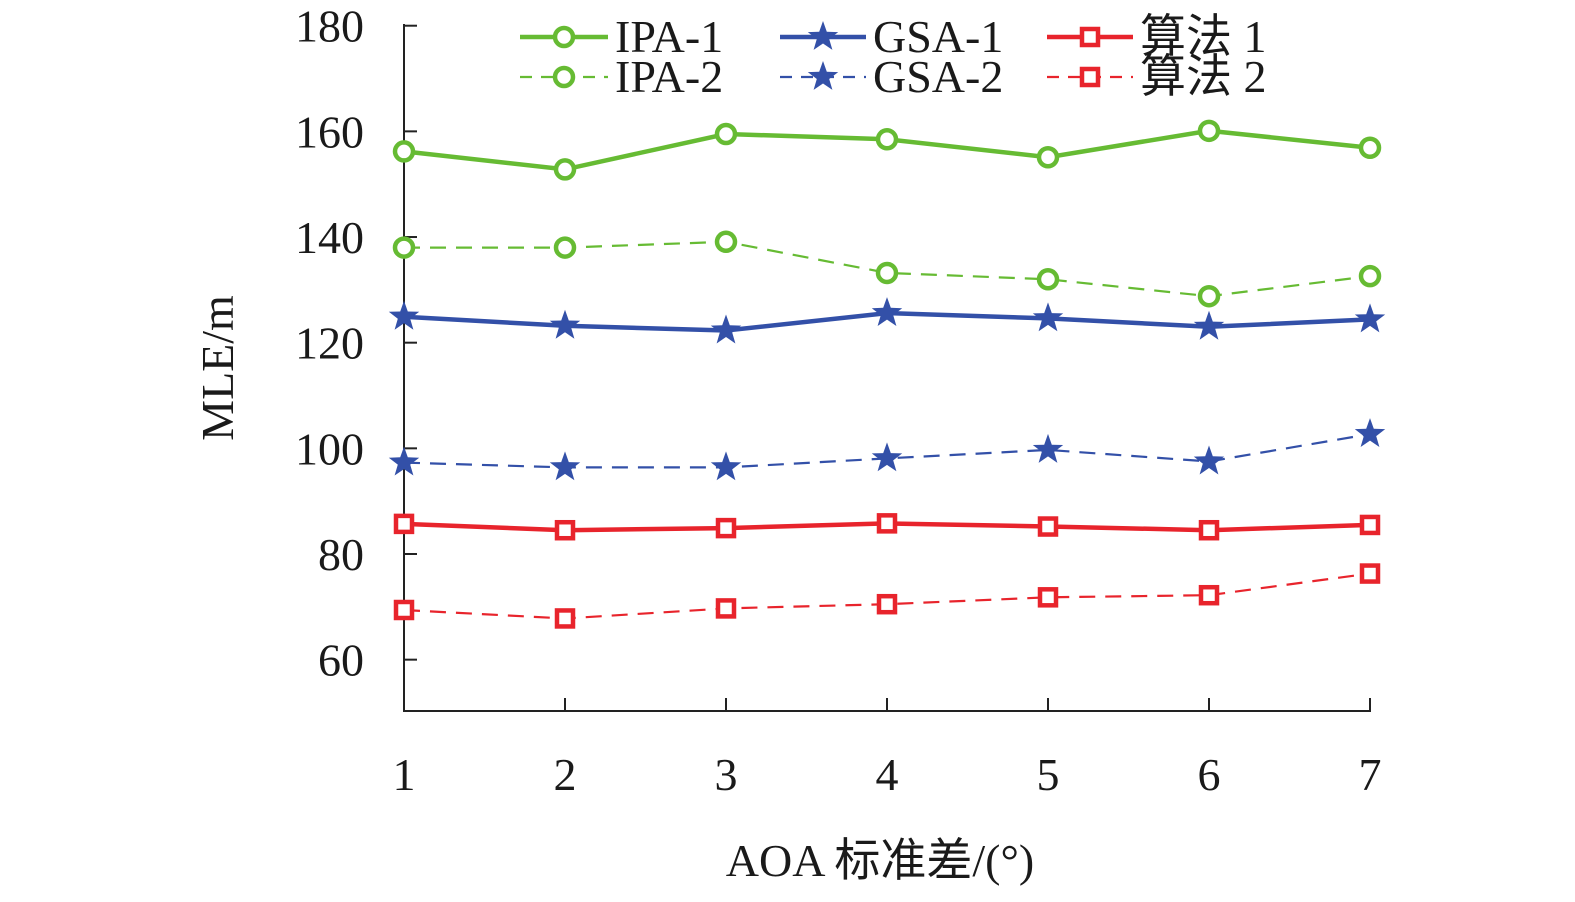 This screenshot has height=902, width=1575. I want to click on legend-item: 算法 1, so click(1157, 36).